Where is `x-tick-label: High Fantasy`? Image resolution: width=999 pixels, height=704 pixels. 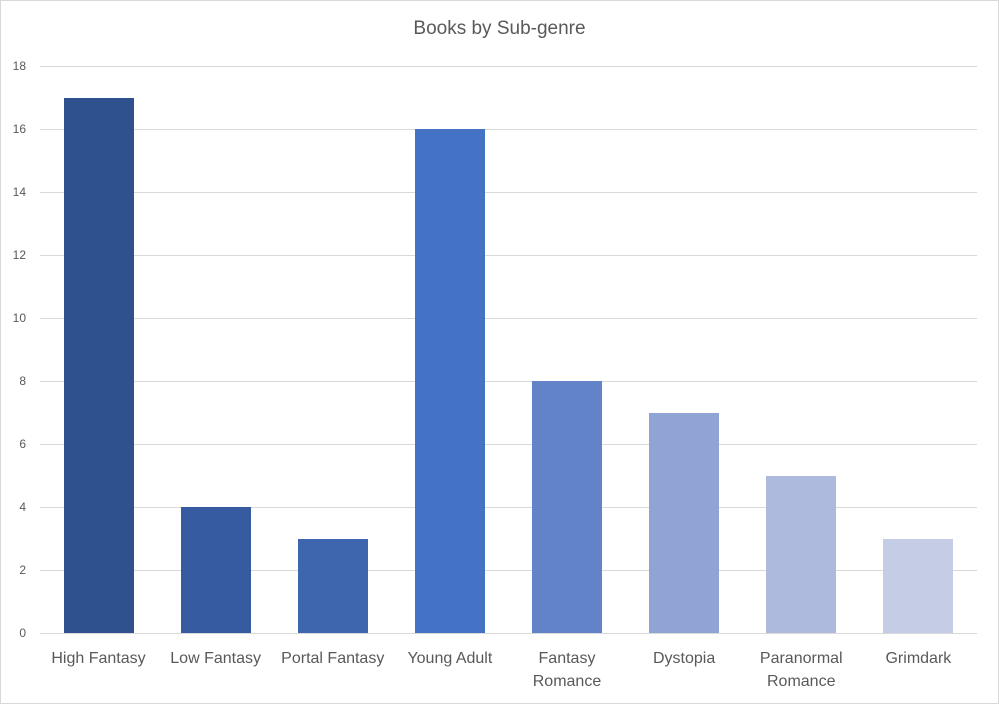
x-tick-label: High Fantasy is located at coordinates (98, 658).